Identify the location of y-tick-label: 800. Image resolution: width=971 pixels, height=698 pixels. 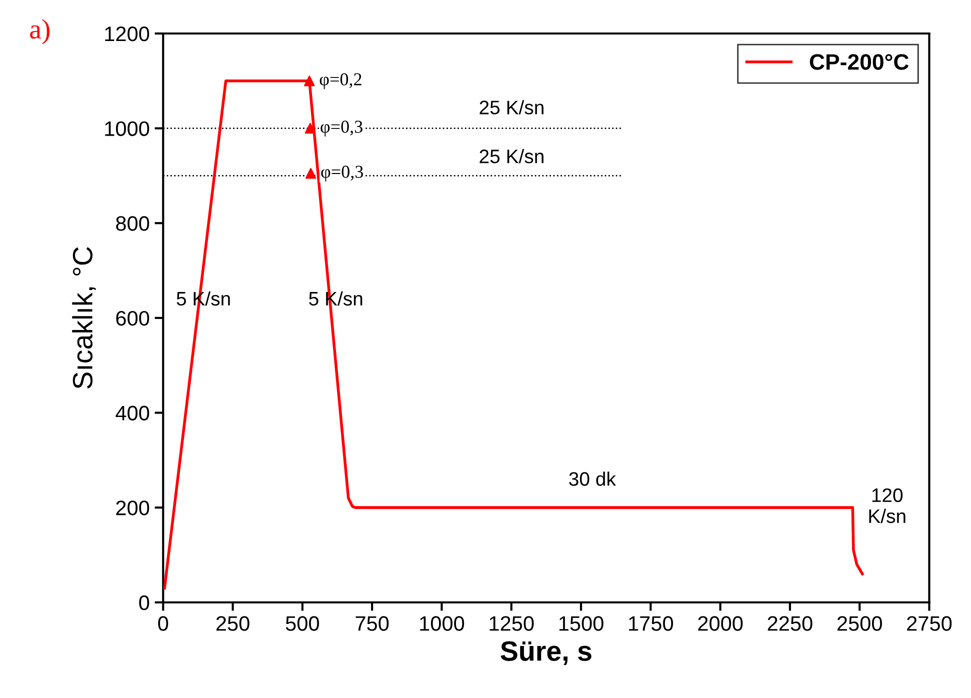
(133, 223).